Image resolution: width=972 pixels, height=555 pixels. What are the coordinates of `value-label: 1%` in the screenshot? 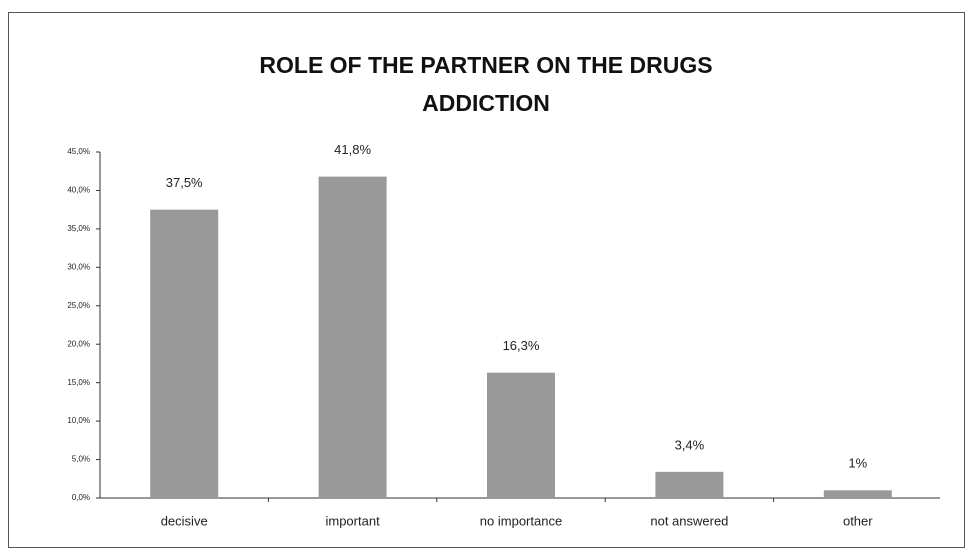 It's located at (857, 463).